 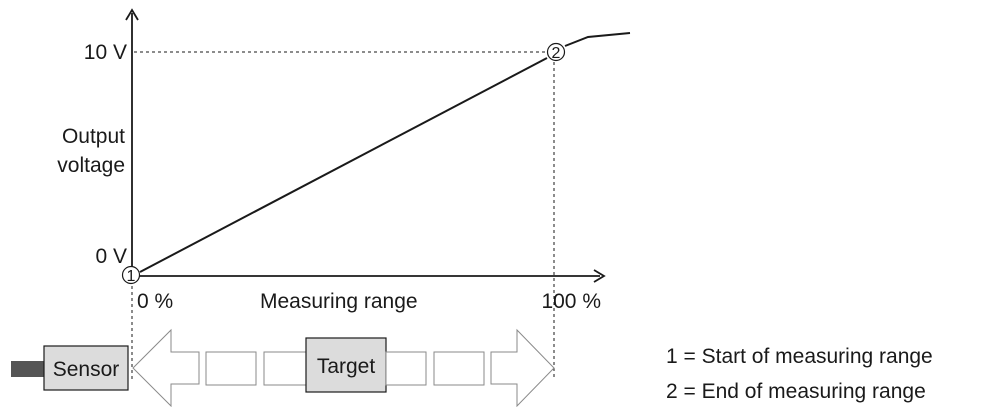 What do you see at coordinates (522, 367) in the screenshot?
I see `right-direction-arrow-icon` at bounding box center [522, 367].